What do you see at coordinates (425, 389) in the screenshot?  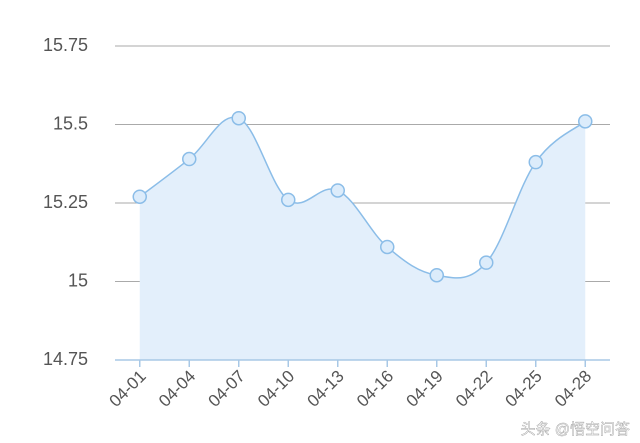 I see `x-tick-label: 04-19` at bounding box center [425, 389].